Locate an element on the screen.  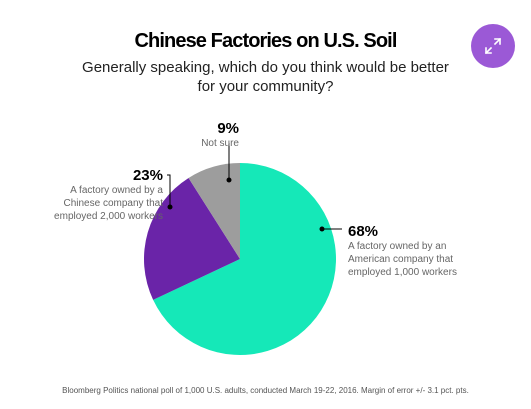
slice-desc-line: A factory owned by a is located at coordinates (116, 190).